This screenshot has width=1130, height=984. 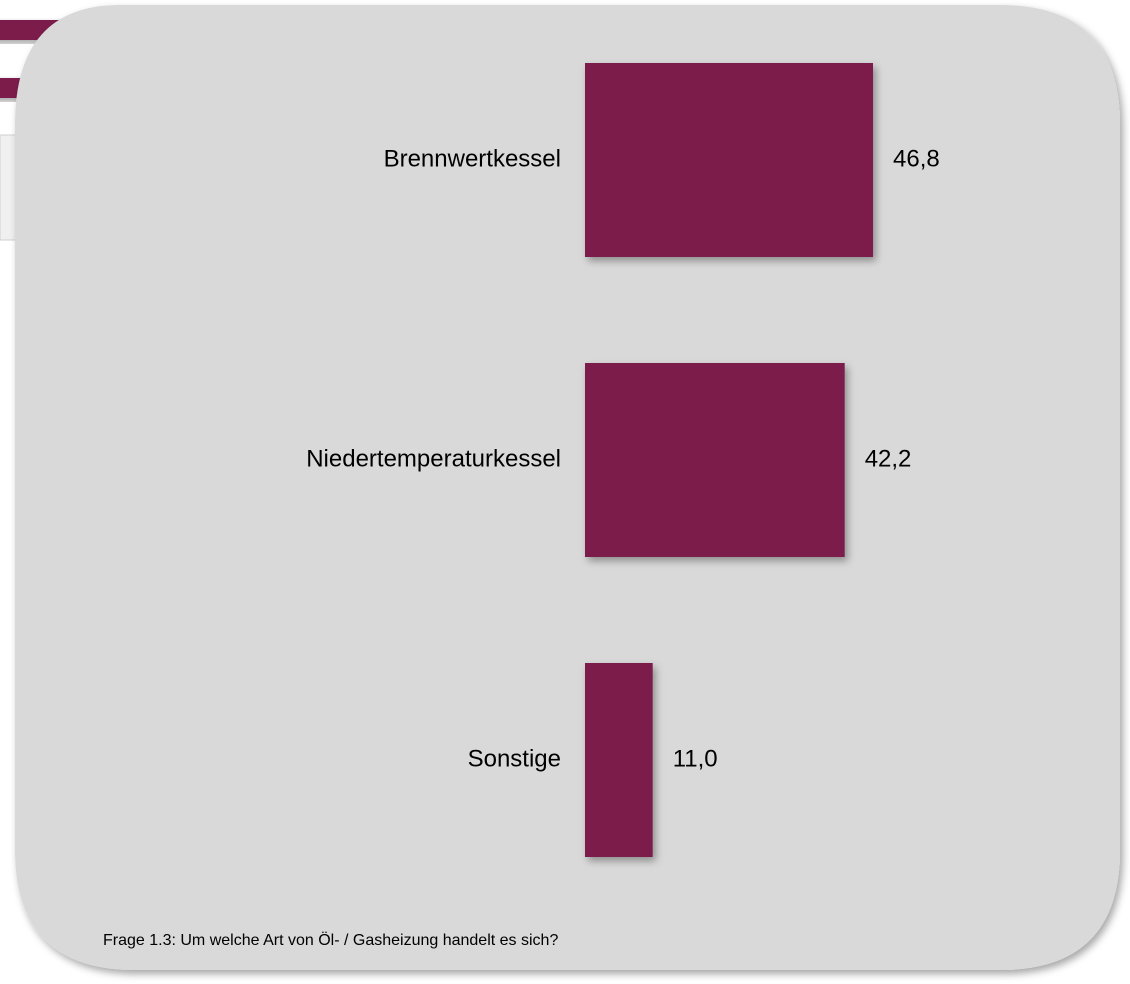 I want to click on value-label: 42,2, so click(x=888, y=458).